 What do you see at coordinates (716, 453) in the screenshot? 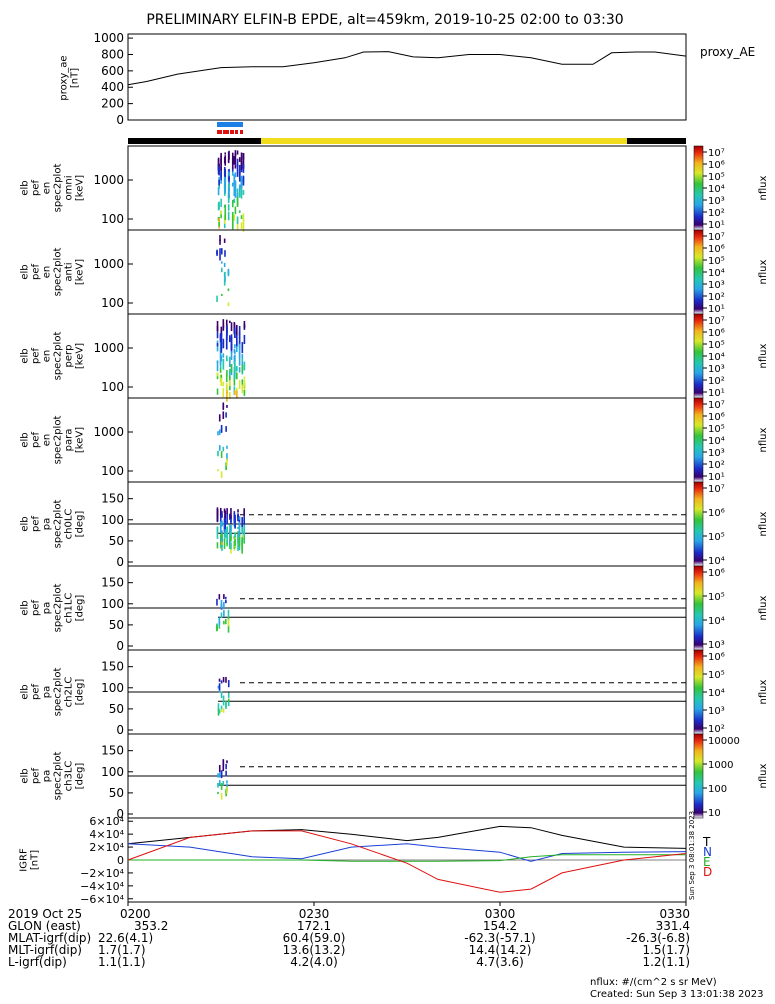
I see `colorbar-tick-label: 10³` at bounding box center [716, 453].